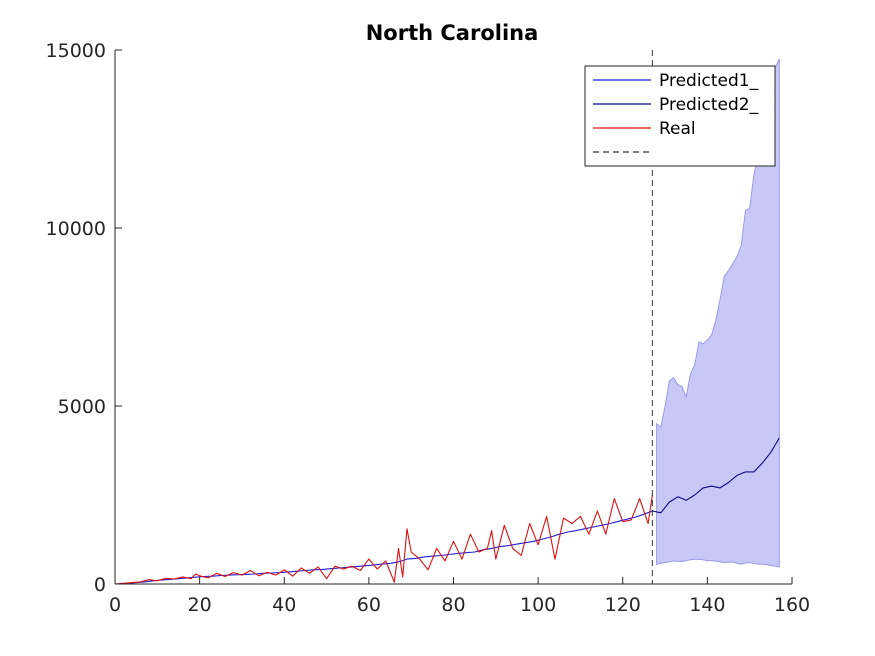  Describe the element at coordinates (115, 605) in the screenshot. I see `x-tick-label: 0` at that location.